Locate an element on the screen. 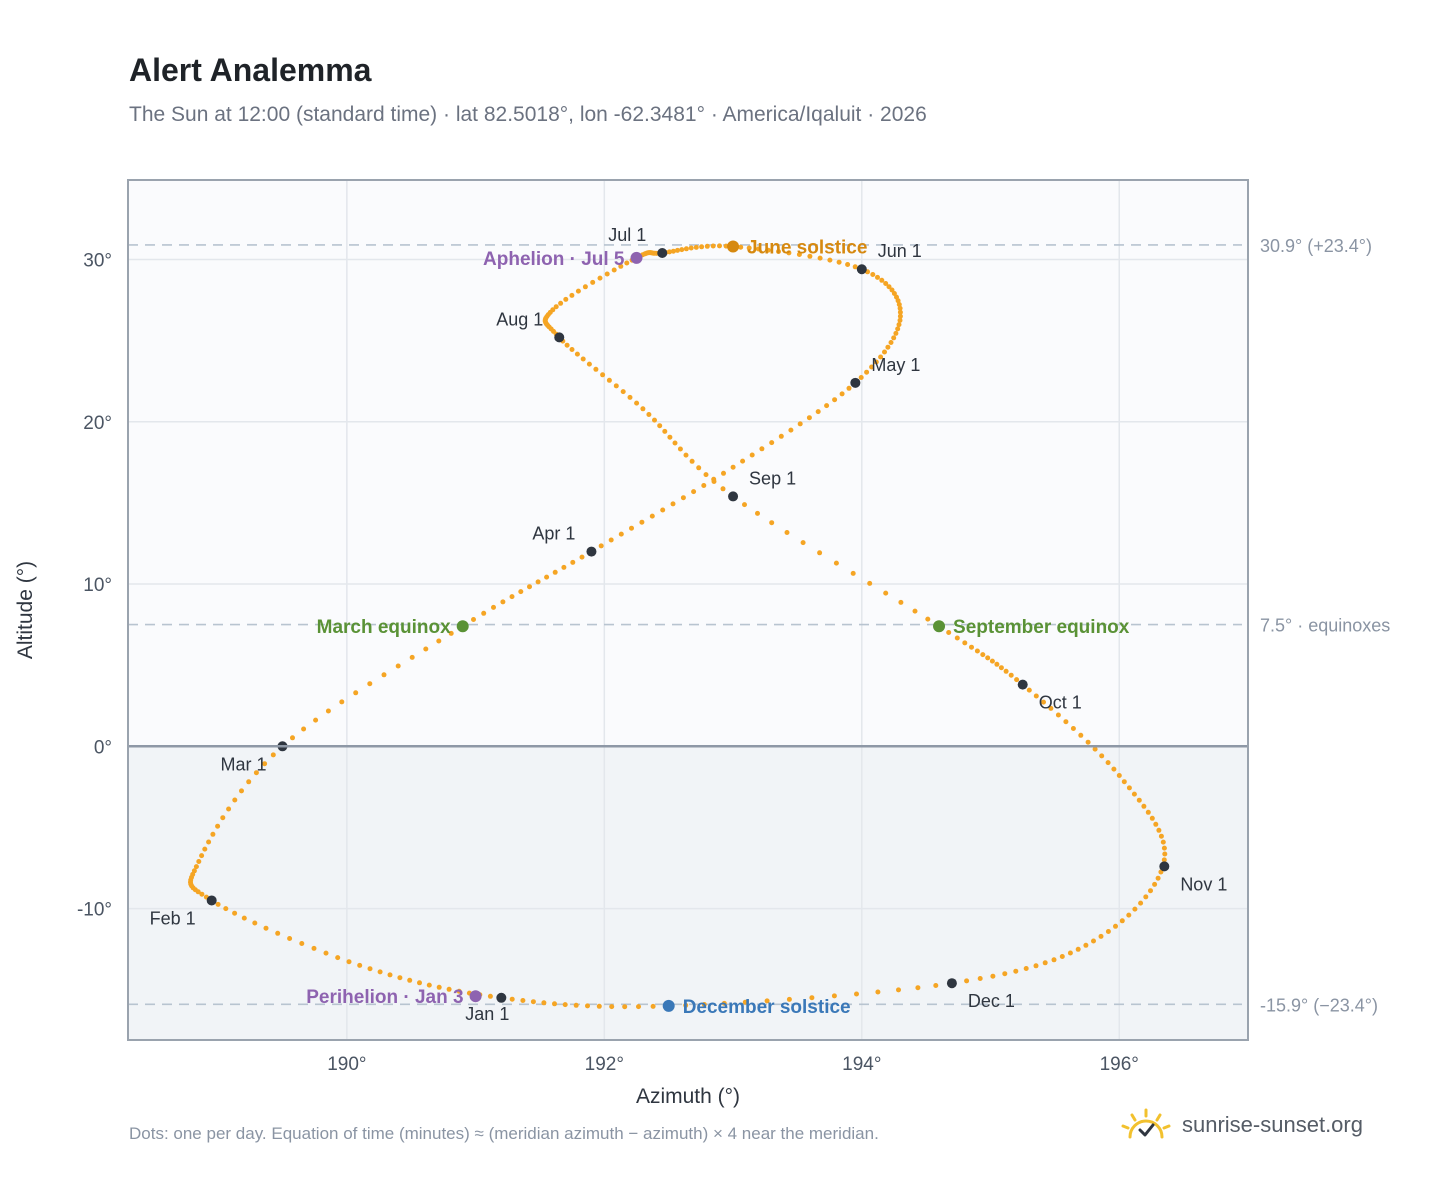 The width and height of the screenshot is (1448, 1188). month-label: Mar 1 is located at coordinates (243, 764).